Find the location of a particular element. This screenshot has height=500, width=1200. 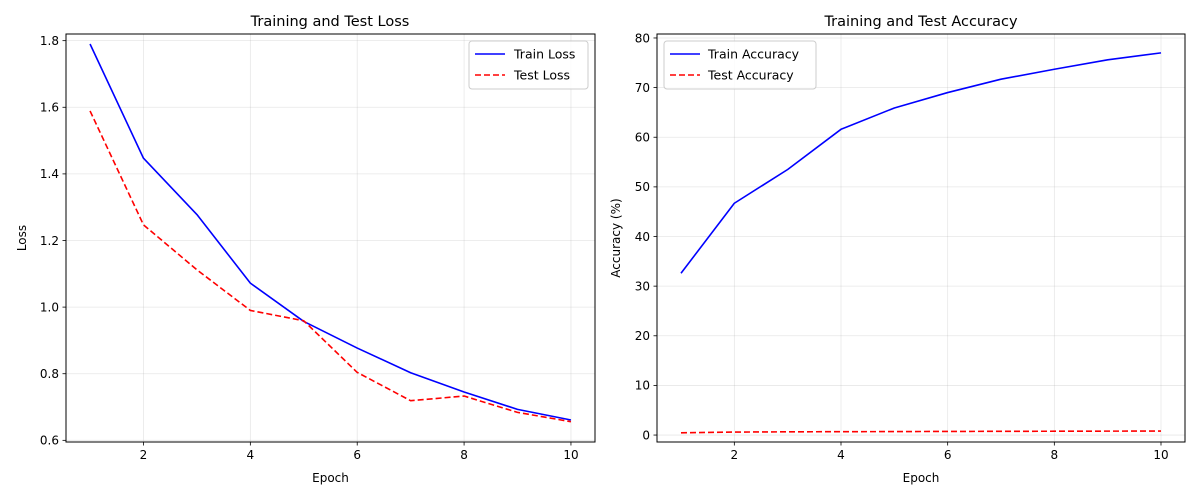

accuracy-y-tick-label: 80 is located at coordinates (642, 38).